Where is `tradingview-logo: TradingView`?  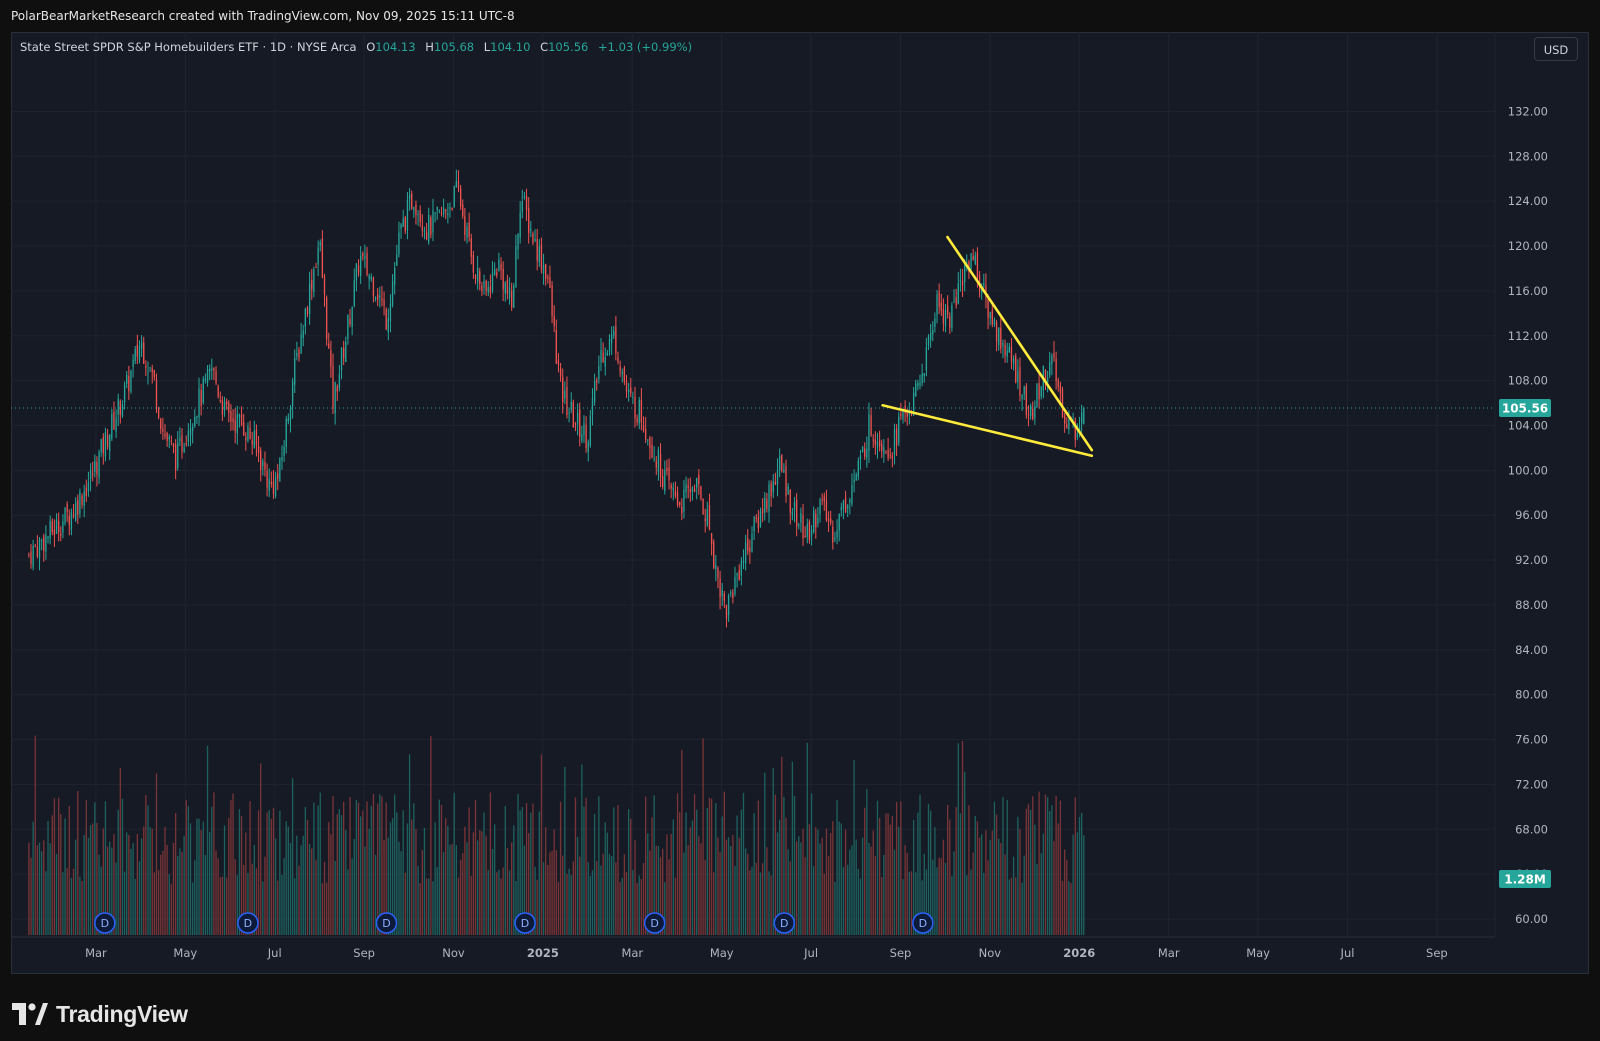 tradingview-logo: TradingView is located at coordinates (100, 1014).